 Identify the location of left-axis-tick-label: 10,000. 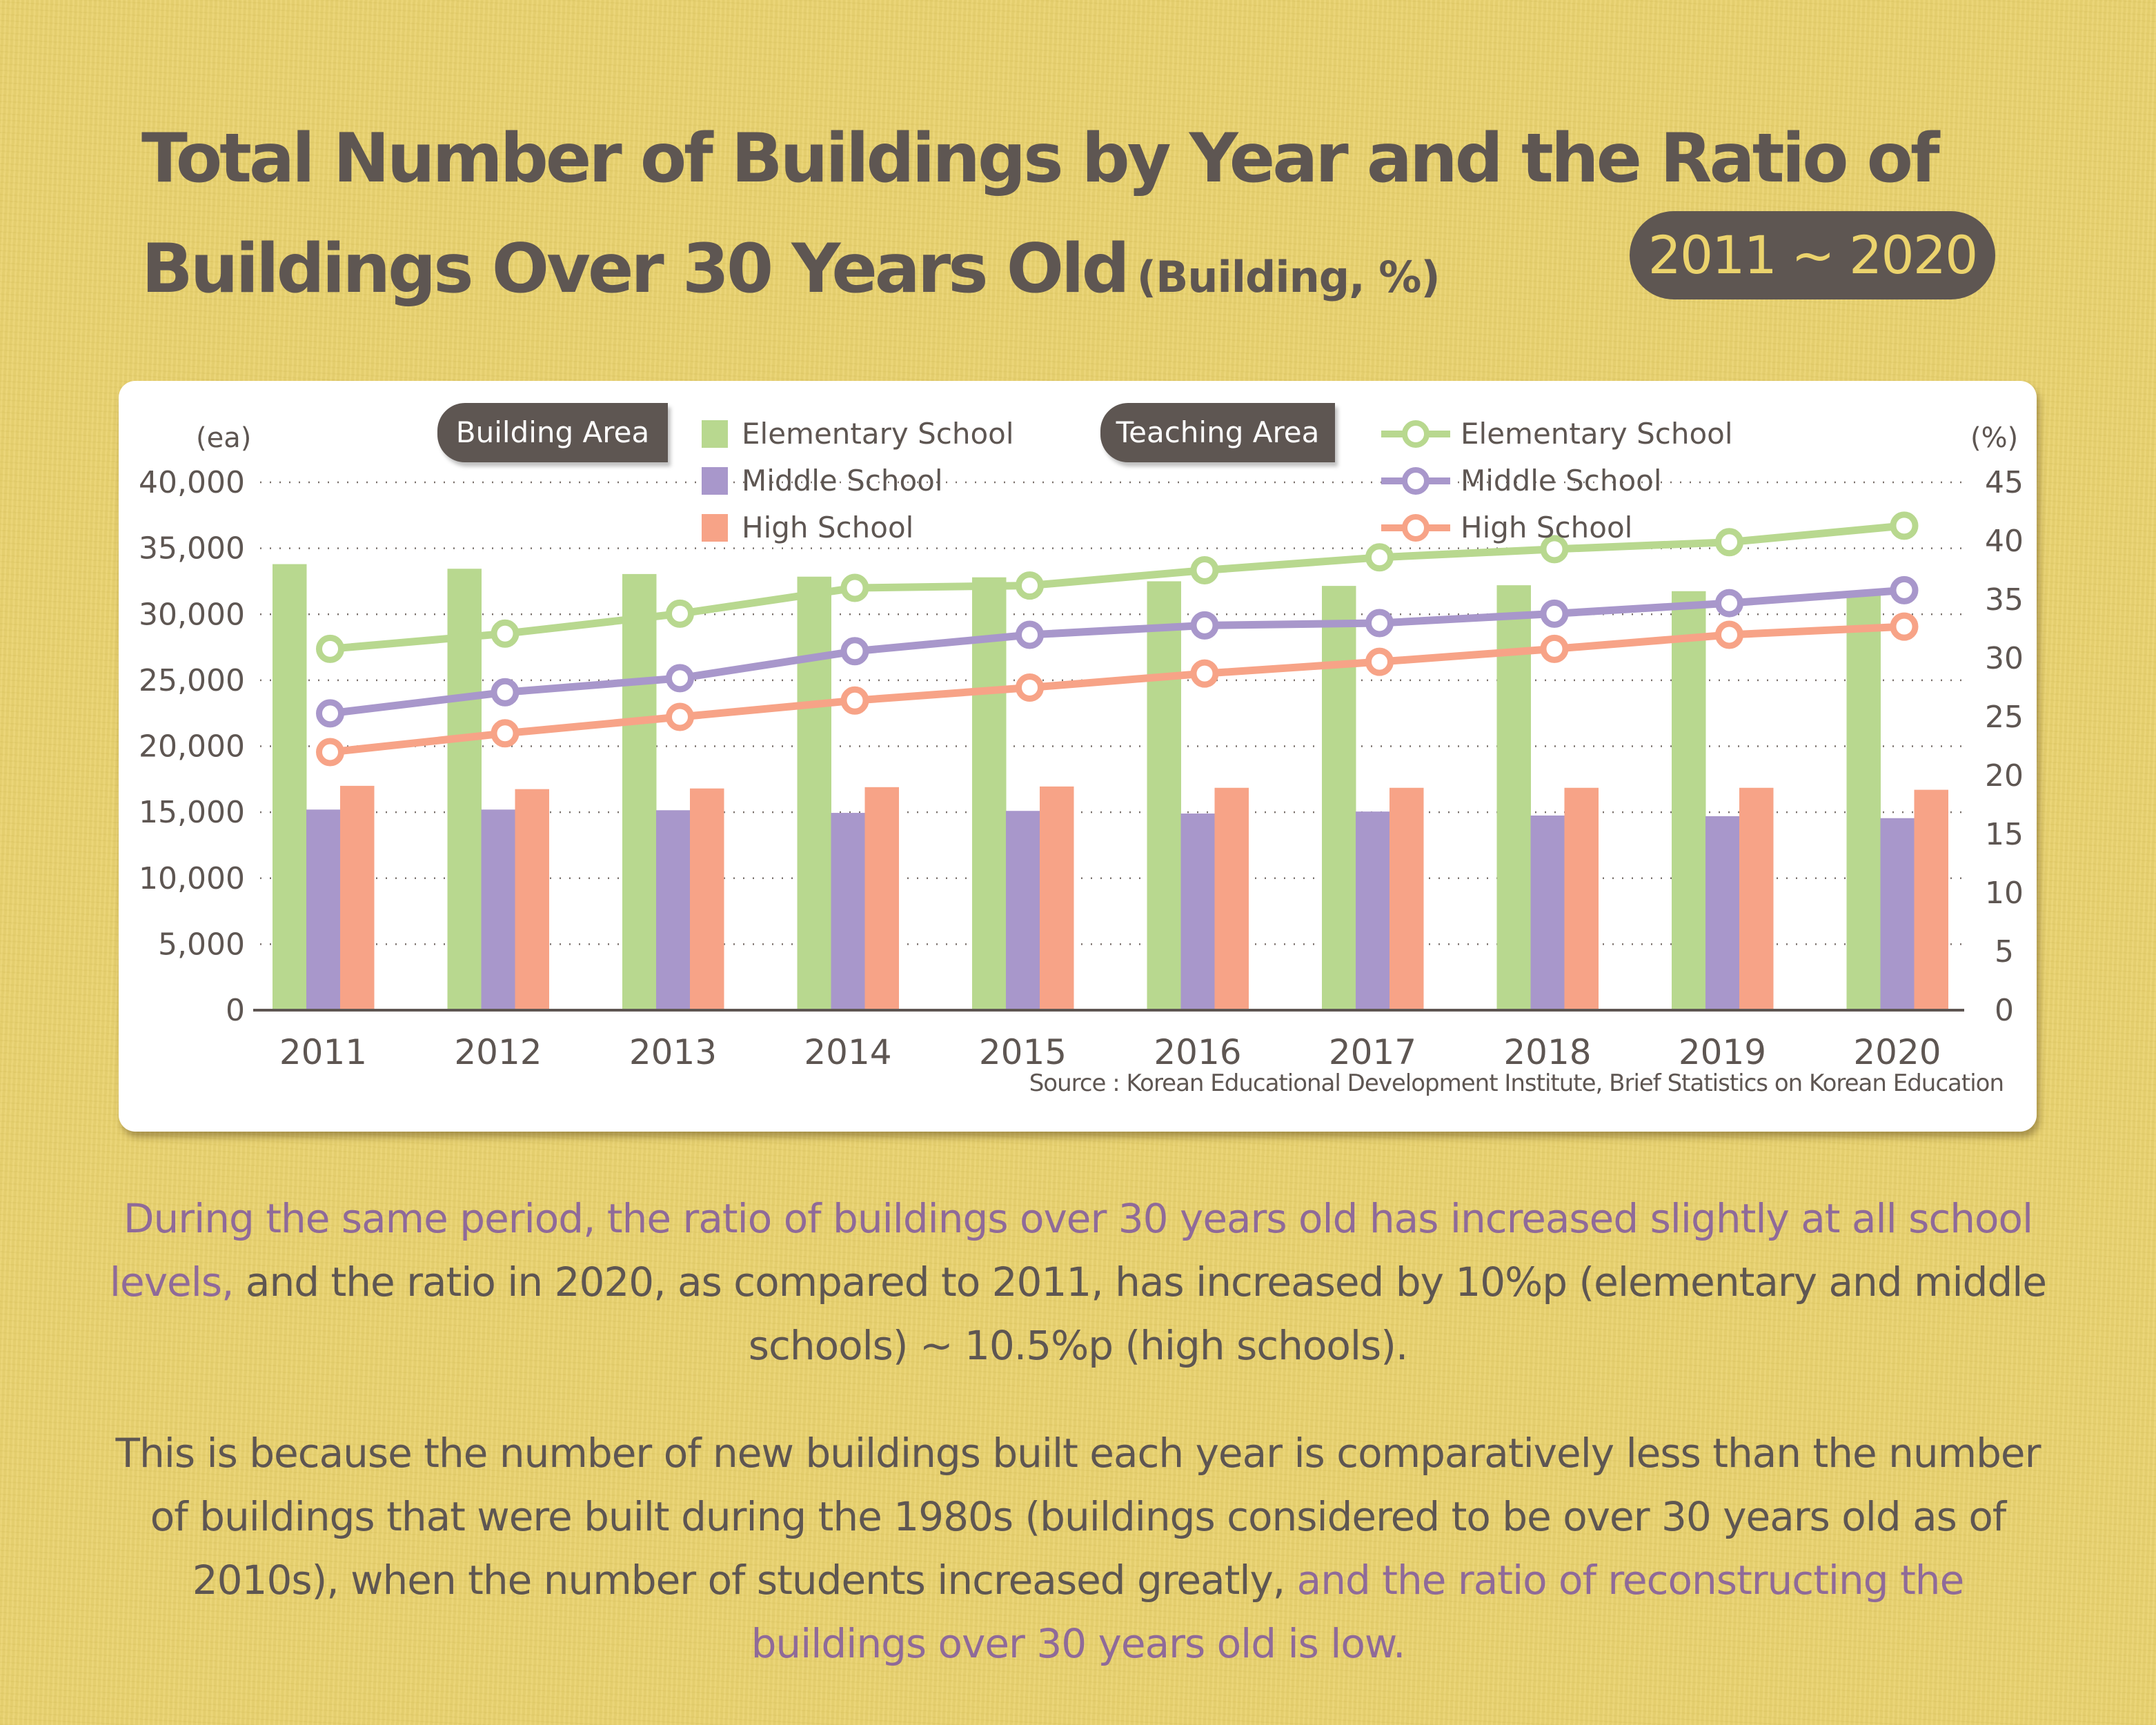
(192, 878).